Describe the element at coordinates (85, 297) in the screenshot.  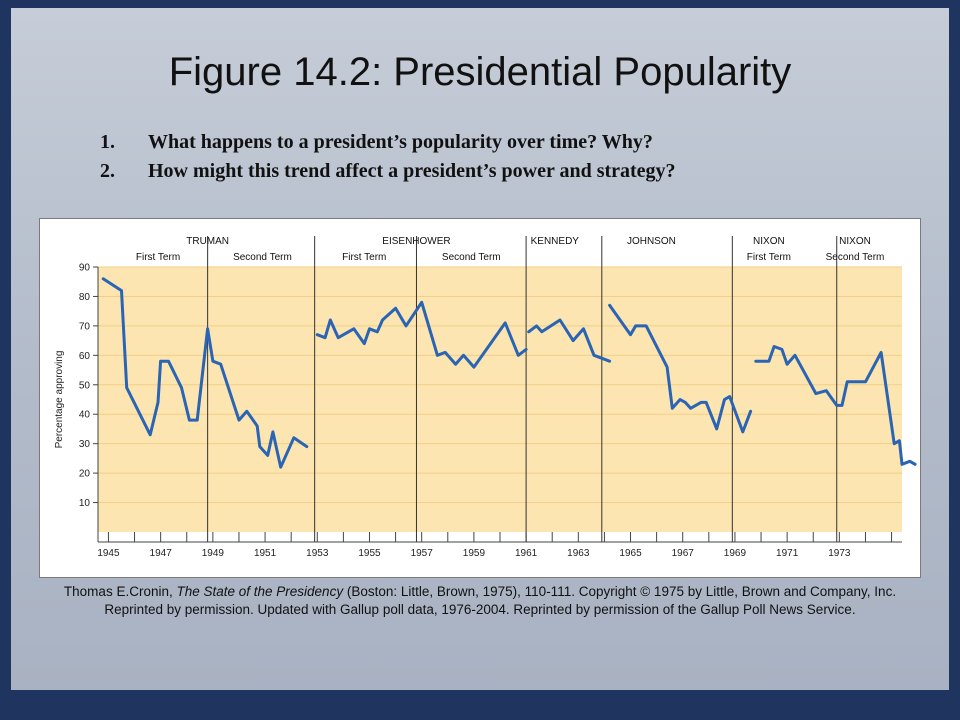
I see `y-tick-label: 80` at that location.